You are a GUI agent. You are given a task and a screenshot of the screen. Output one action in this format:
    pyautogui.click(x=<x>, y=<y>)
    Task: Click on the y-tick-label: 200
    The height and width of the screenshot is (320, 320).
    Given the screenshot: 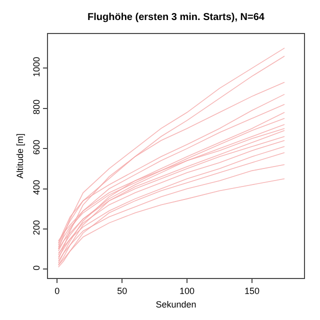 What is the action you would take?
    pyautogui.click(x=36, y=228)
    